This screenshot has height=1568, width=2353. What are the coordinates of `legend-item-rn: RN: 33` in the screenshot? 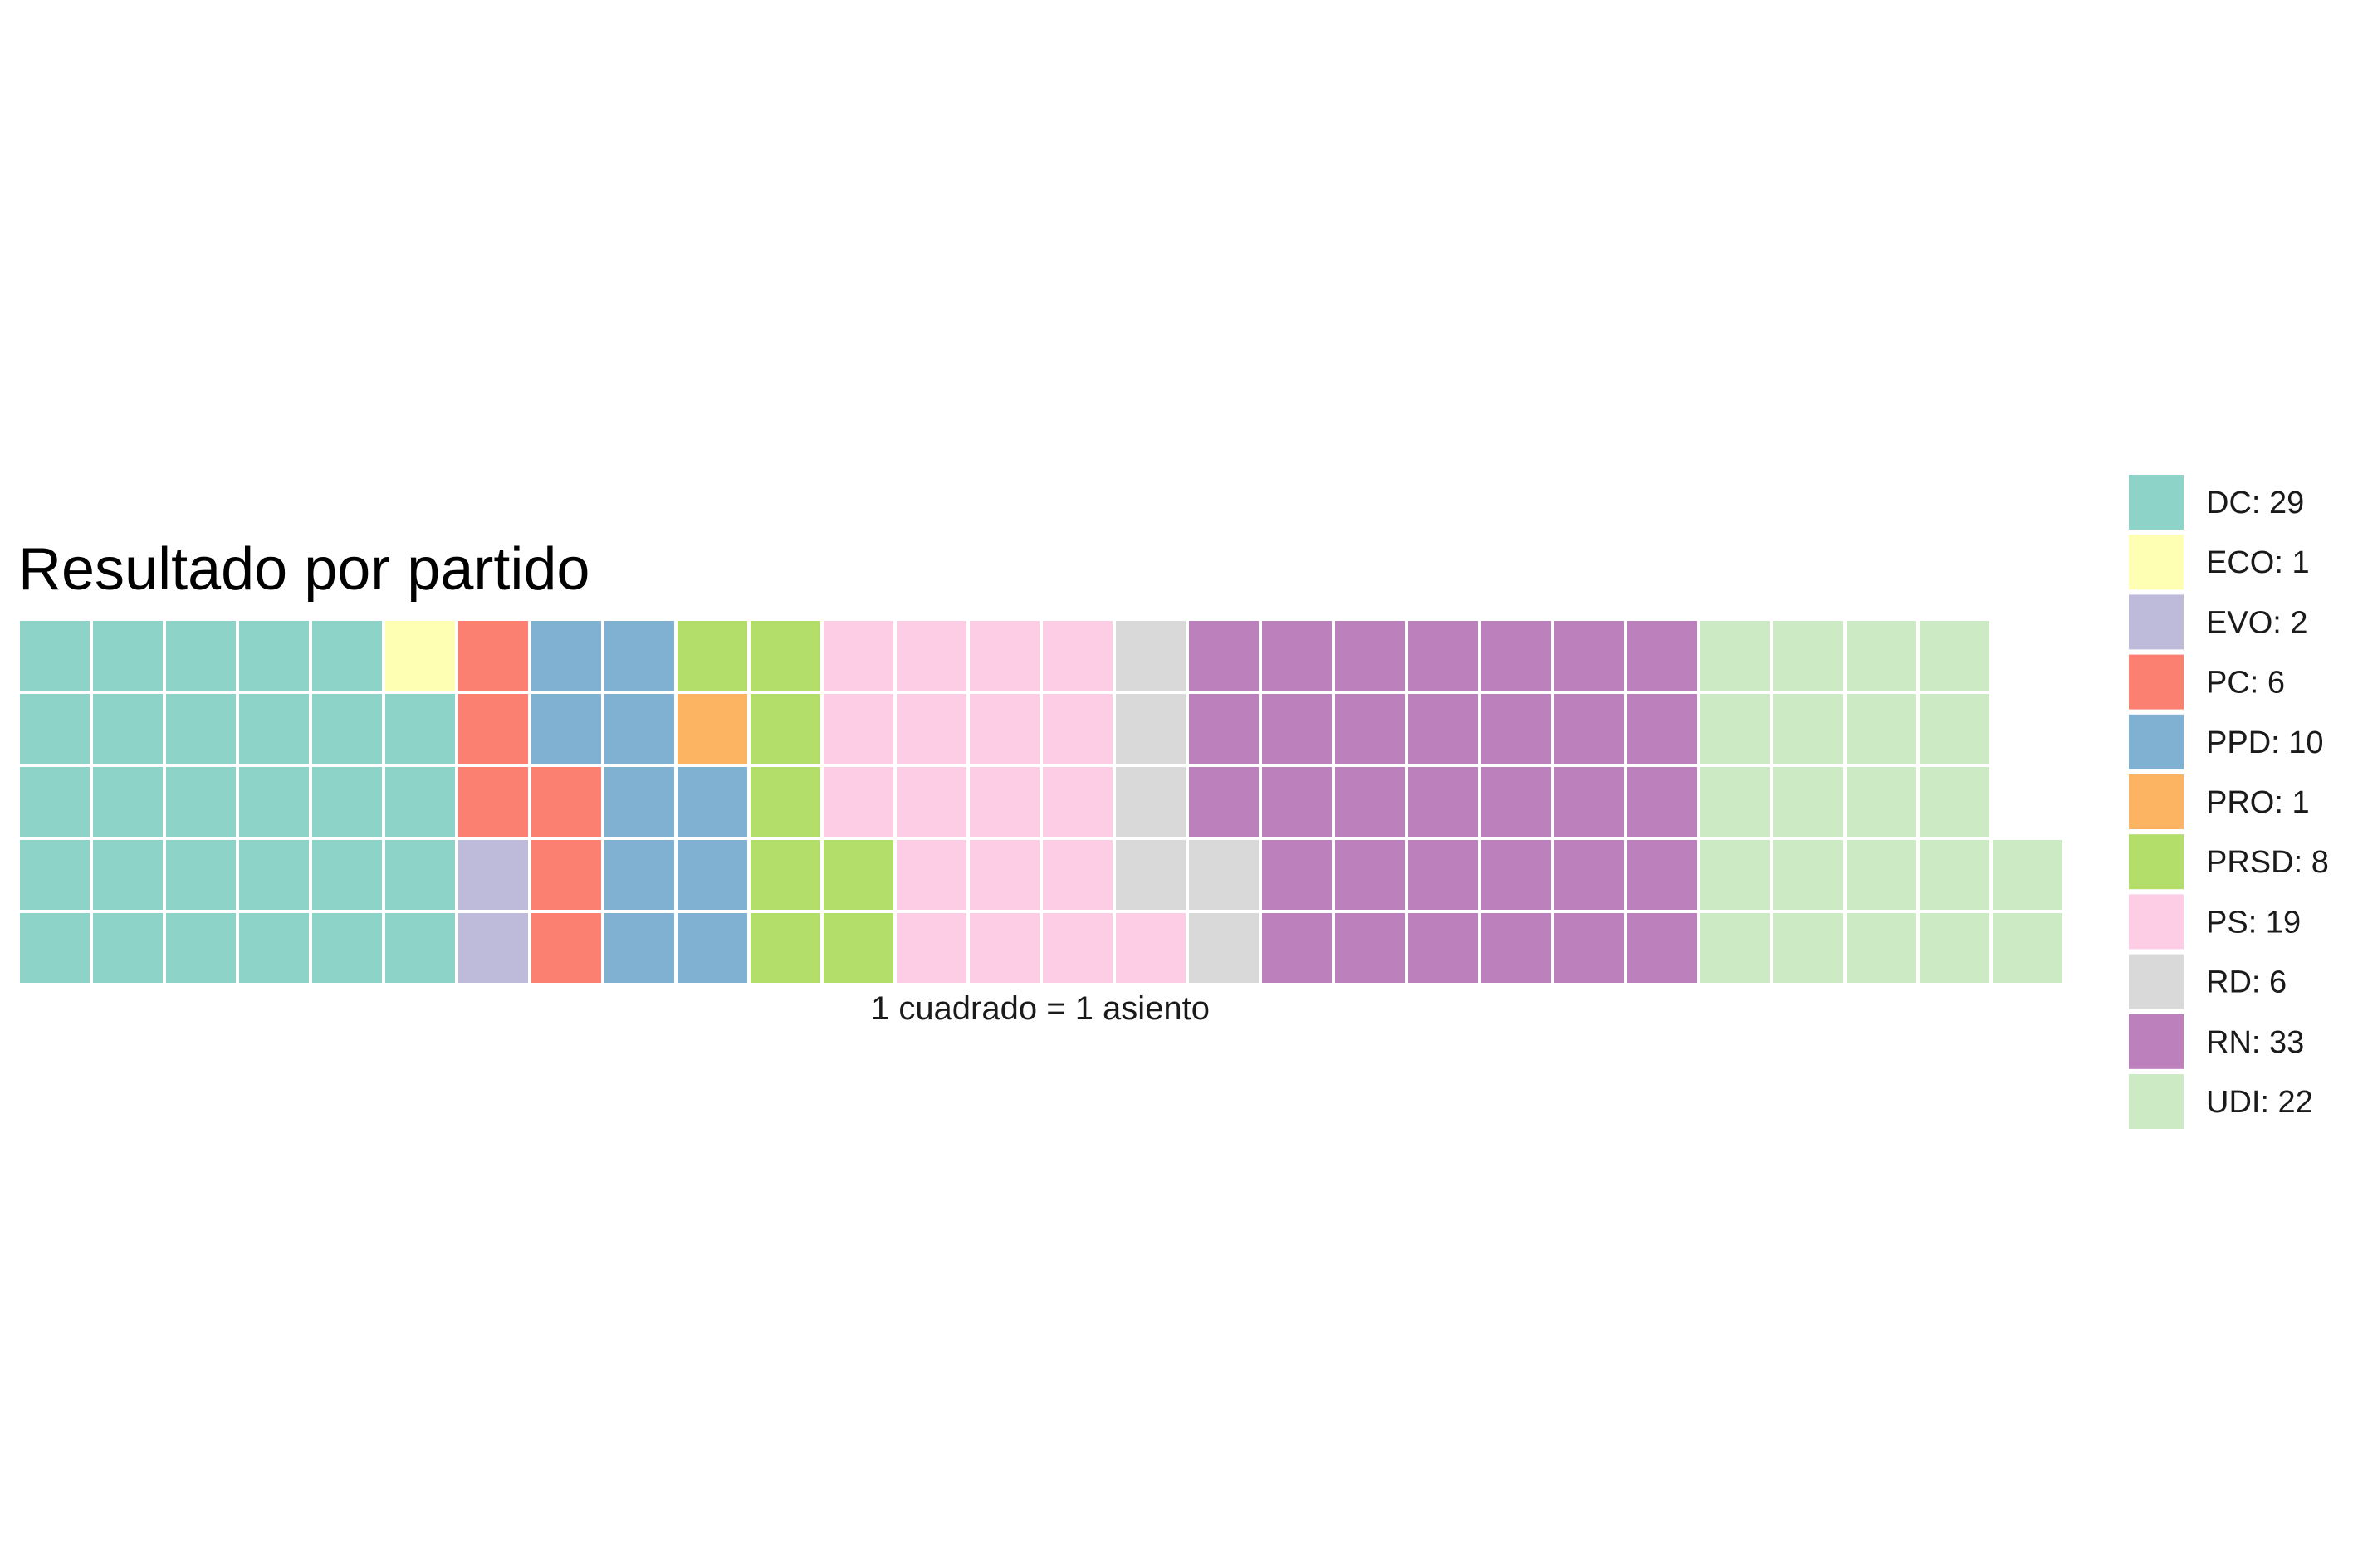 It's located at (2216, 1041).